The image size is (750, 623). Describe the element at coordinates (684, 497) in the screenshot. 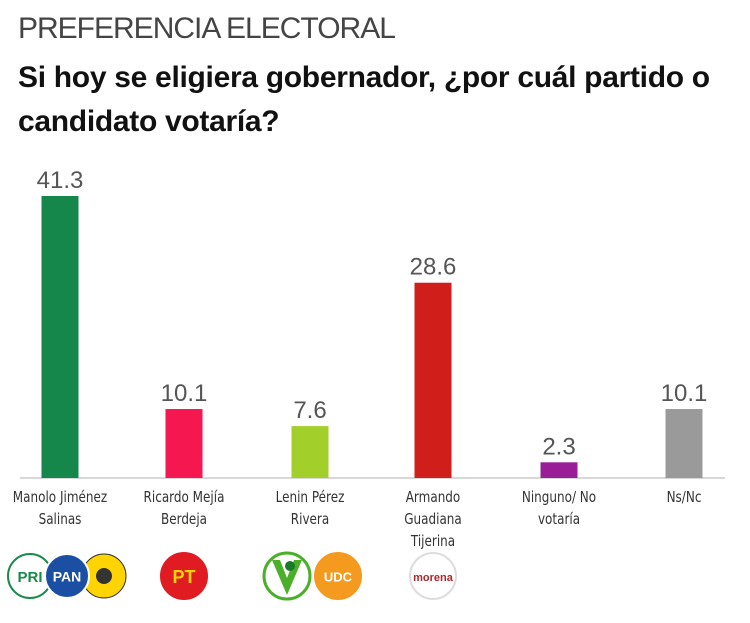

I see `x-tick-label: Ns/Nc` at that location.